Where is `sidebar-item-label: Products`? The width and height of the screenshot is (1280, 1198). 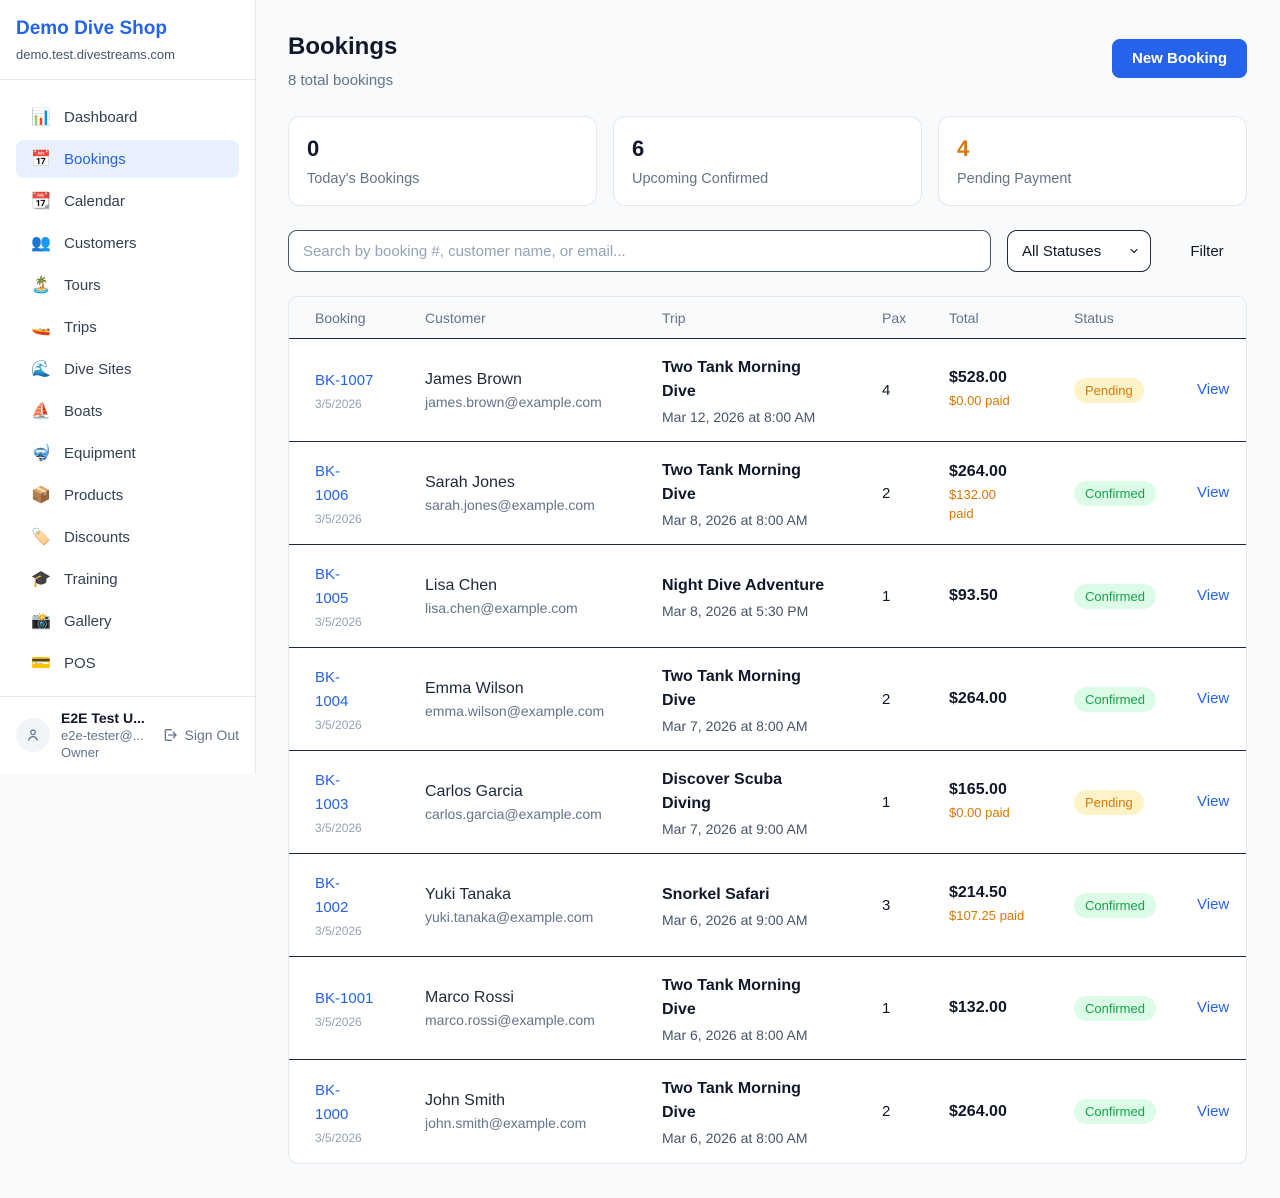
sidebar-item-label: Products is located at coordinates (94, 495).